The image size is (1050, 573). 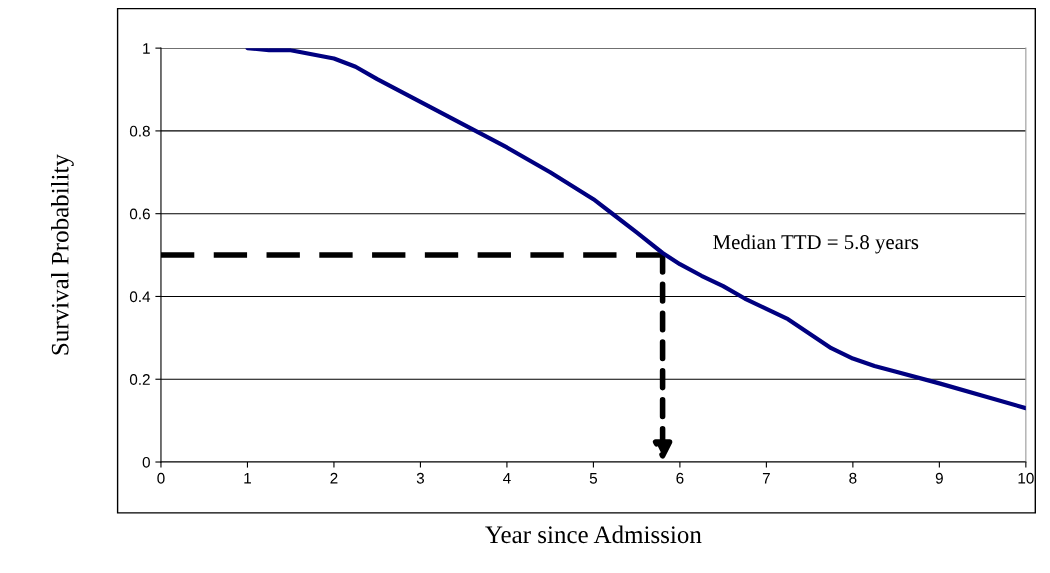 I want to click on x-tick-label: 8, so click(x=853, y=478).